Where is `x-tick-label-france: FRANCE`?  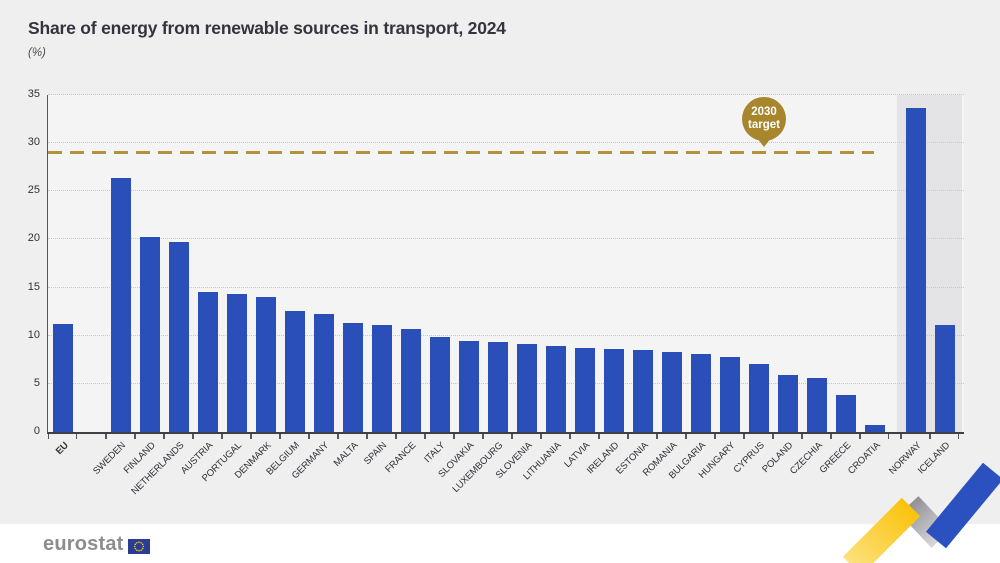 x-tick-label-france: FRANCE is located at coordinates (401, 457).